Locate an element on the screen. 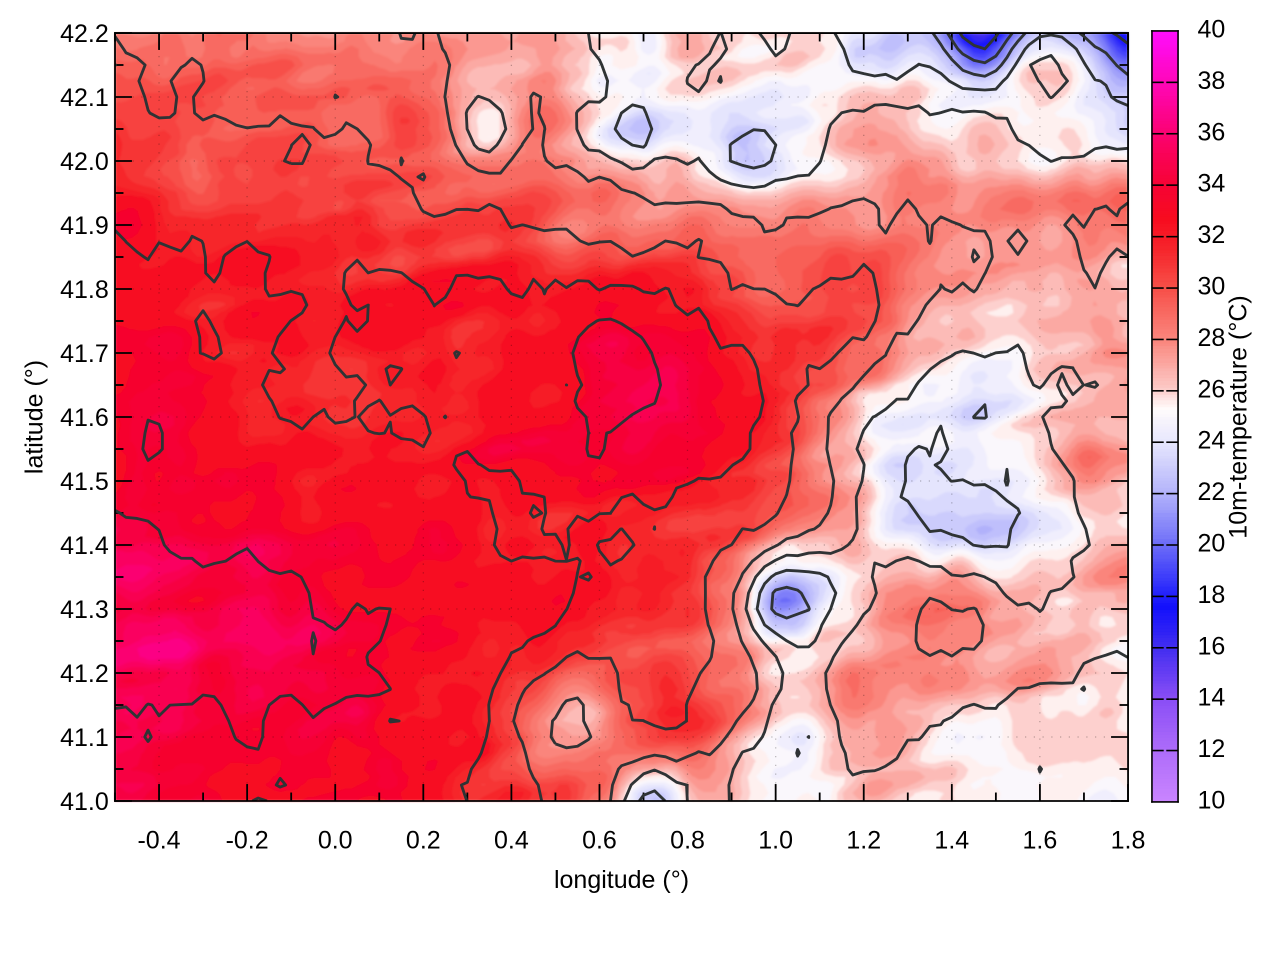 This screenshot has height=960, width=1280. svg-text: 1.6 is located at coordinates (1040, 840).